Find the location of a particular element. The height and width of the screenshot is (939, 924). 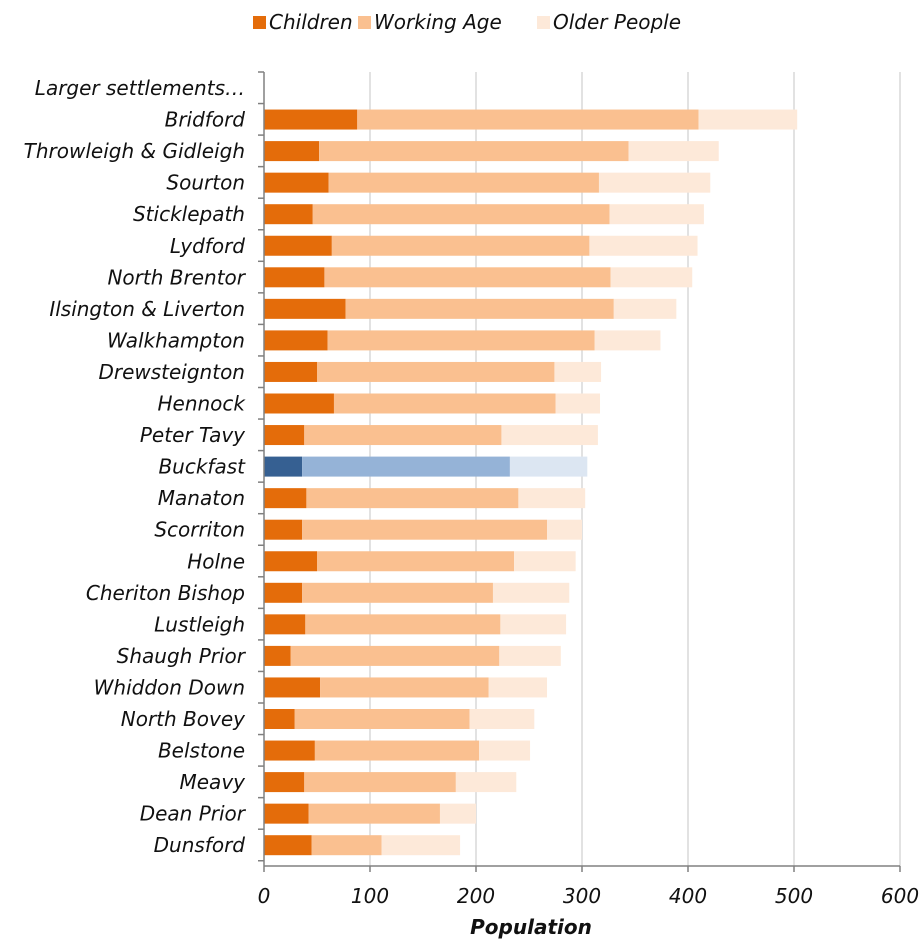

category-label: Whiddon Down is located at coordinates (169, 687).